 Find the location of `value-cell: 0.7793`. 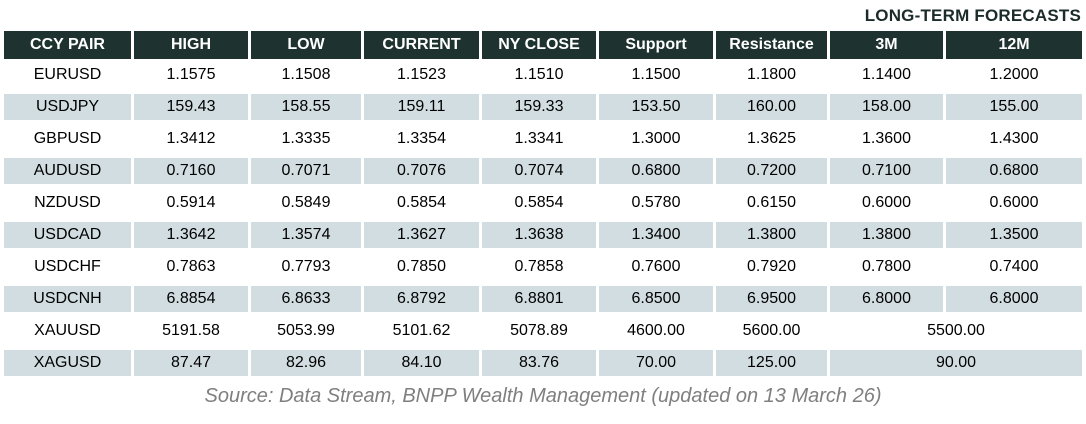

value-cell: 0.7793 is located at coordinates (304, 267).